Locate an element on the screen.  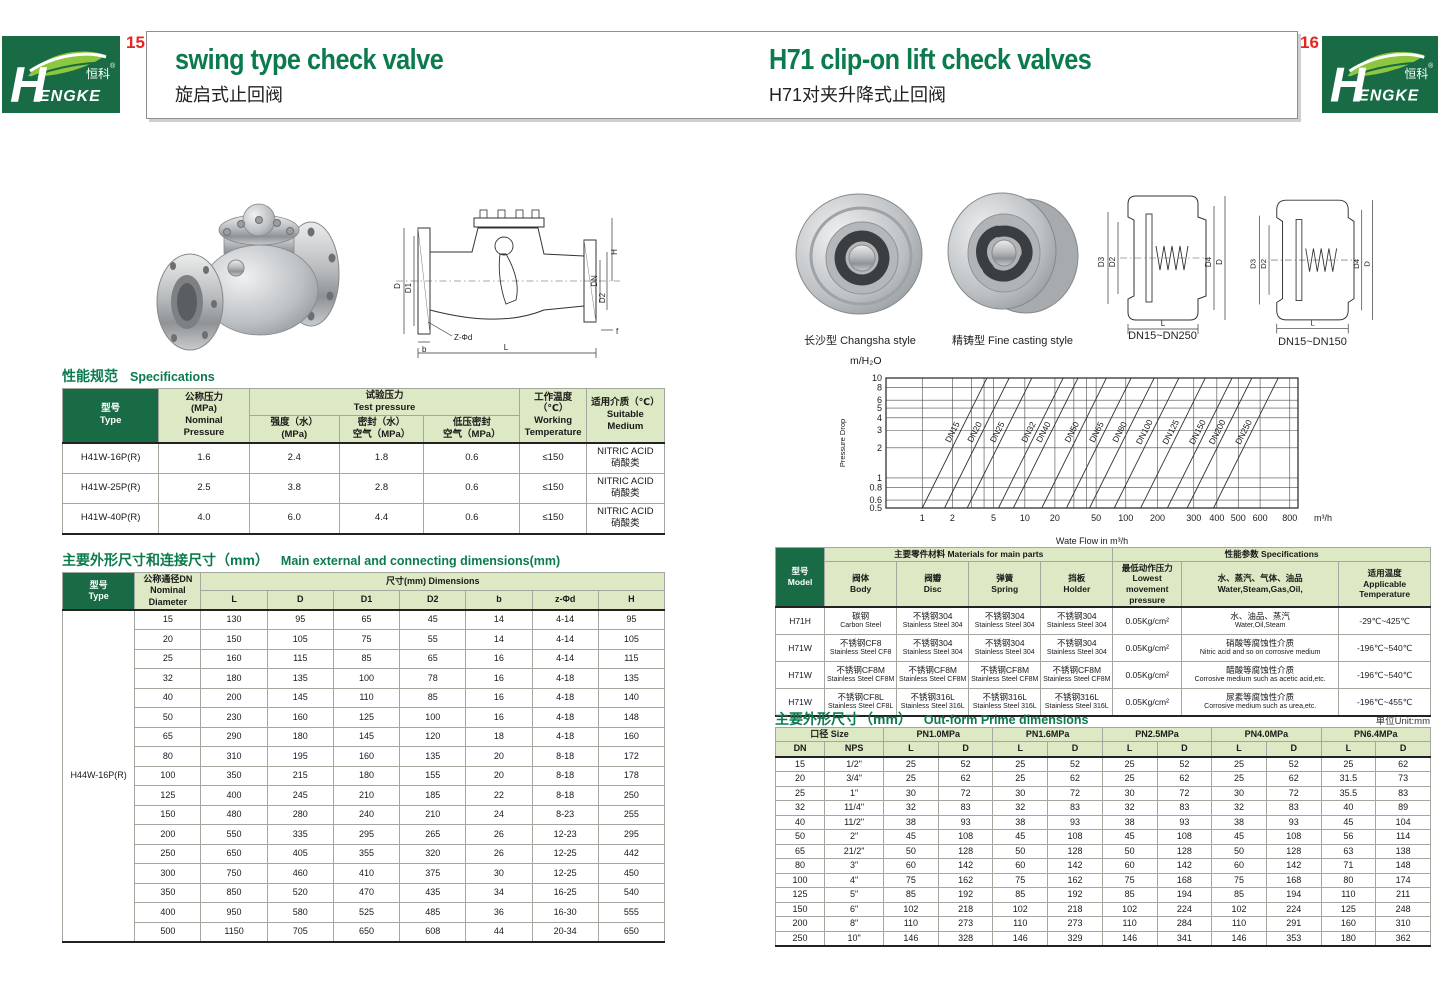
value-cell: 218 is located at coordinates (965, 909).